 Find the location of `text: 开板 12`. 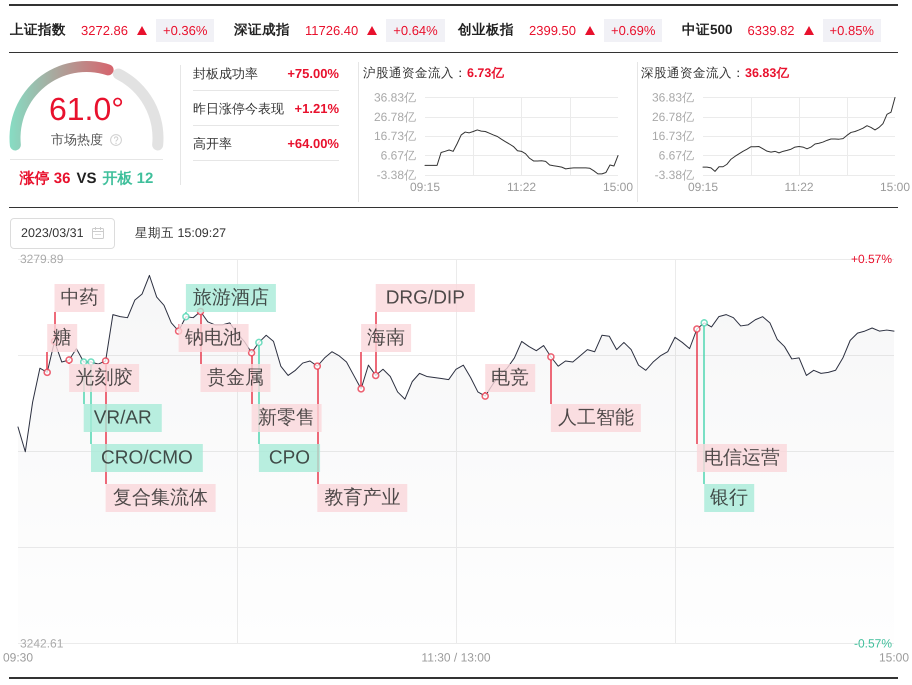

text: 开板 12 is located at coordinates (128, 178).